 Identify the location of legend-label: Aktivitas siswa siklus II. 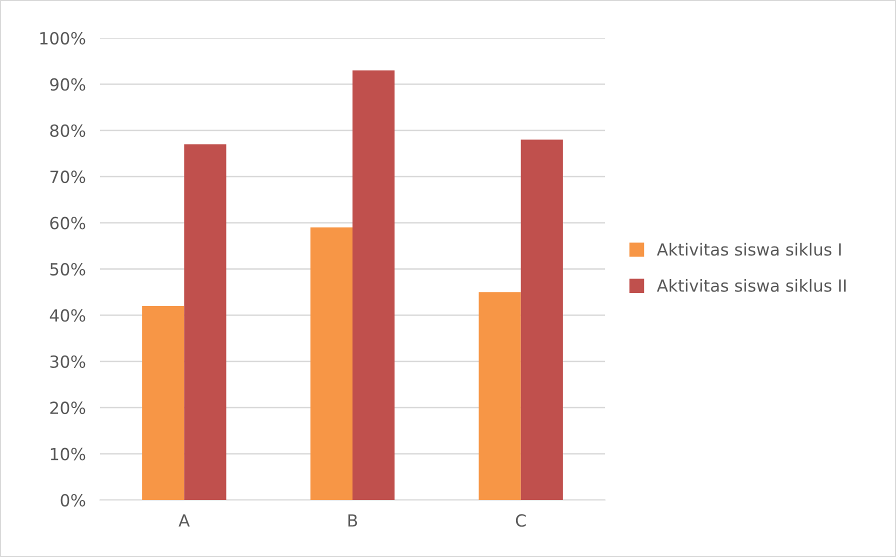
(751, 285).